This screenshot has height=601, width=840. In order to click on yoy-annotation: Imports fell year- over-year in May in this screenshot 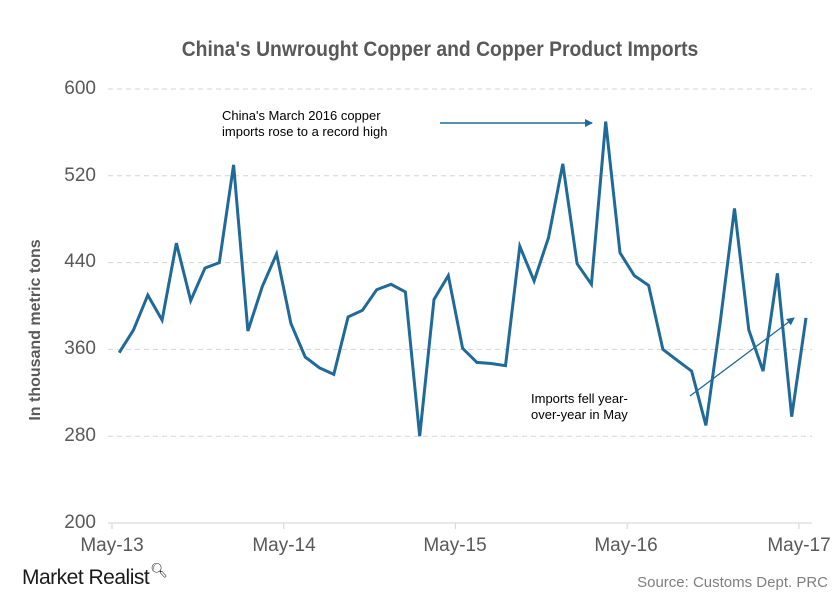, I will do `click(579, 409)`.